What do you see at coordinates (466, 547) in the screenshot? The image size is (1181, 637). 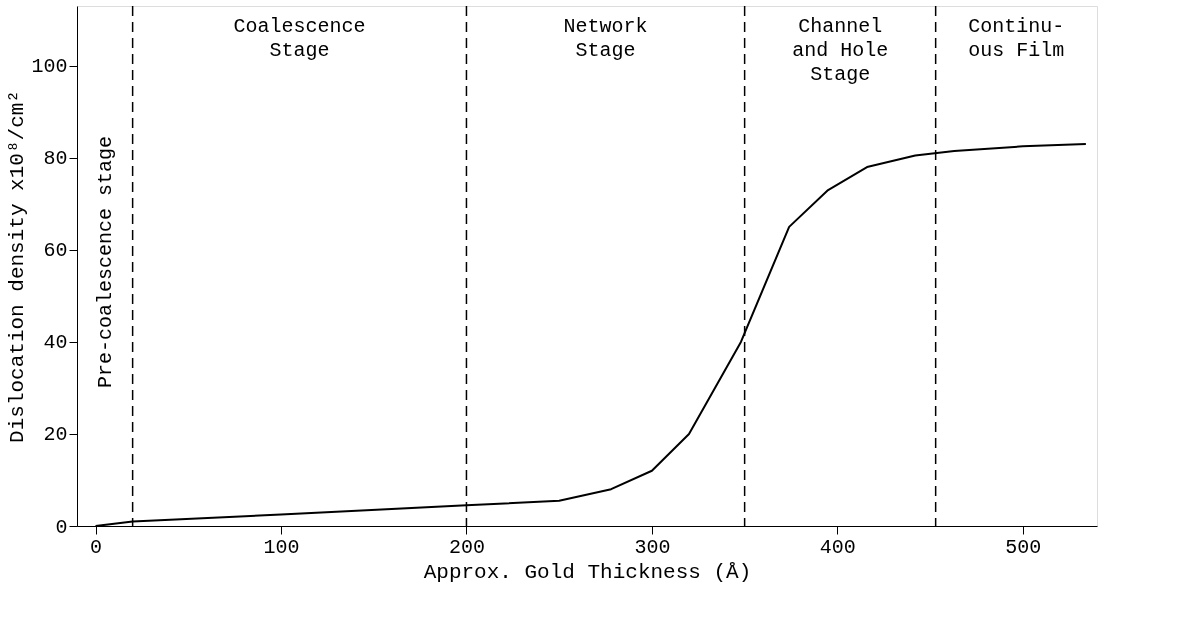 I see `x-tick-label: 200` at bounding box center [466, 547].